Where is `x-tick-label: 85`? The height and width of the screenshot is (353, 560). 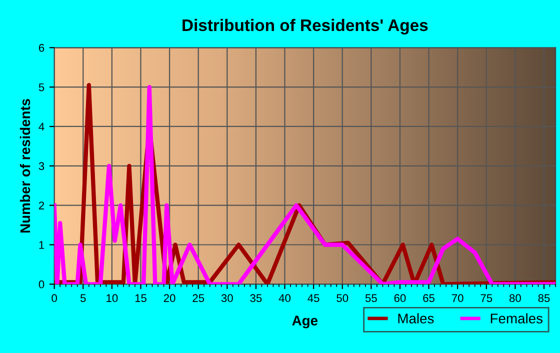
x-tick-label: 85 is located at coordinates (544, 298).